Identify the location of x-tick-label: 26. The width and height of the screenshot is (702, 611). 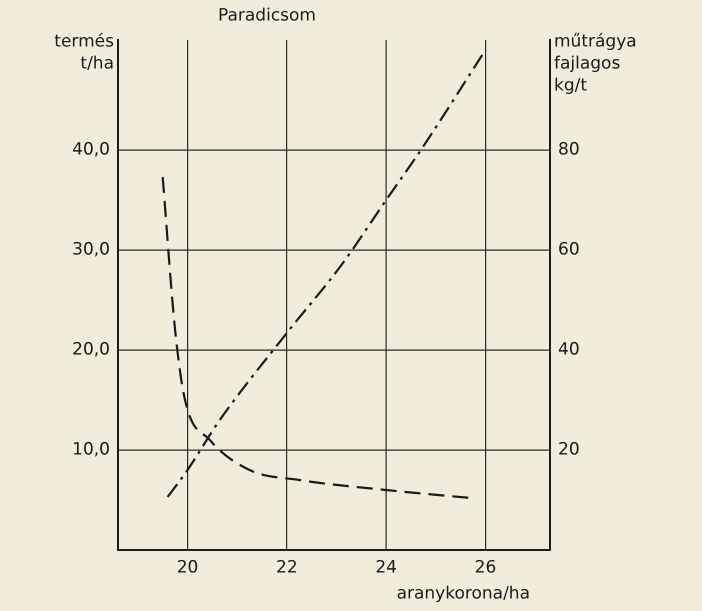
(485, 568).